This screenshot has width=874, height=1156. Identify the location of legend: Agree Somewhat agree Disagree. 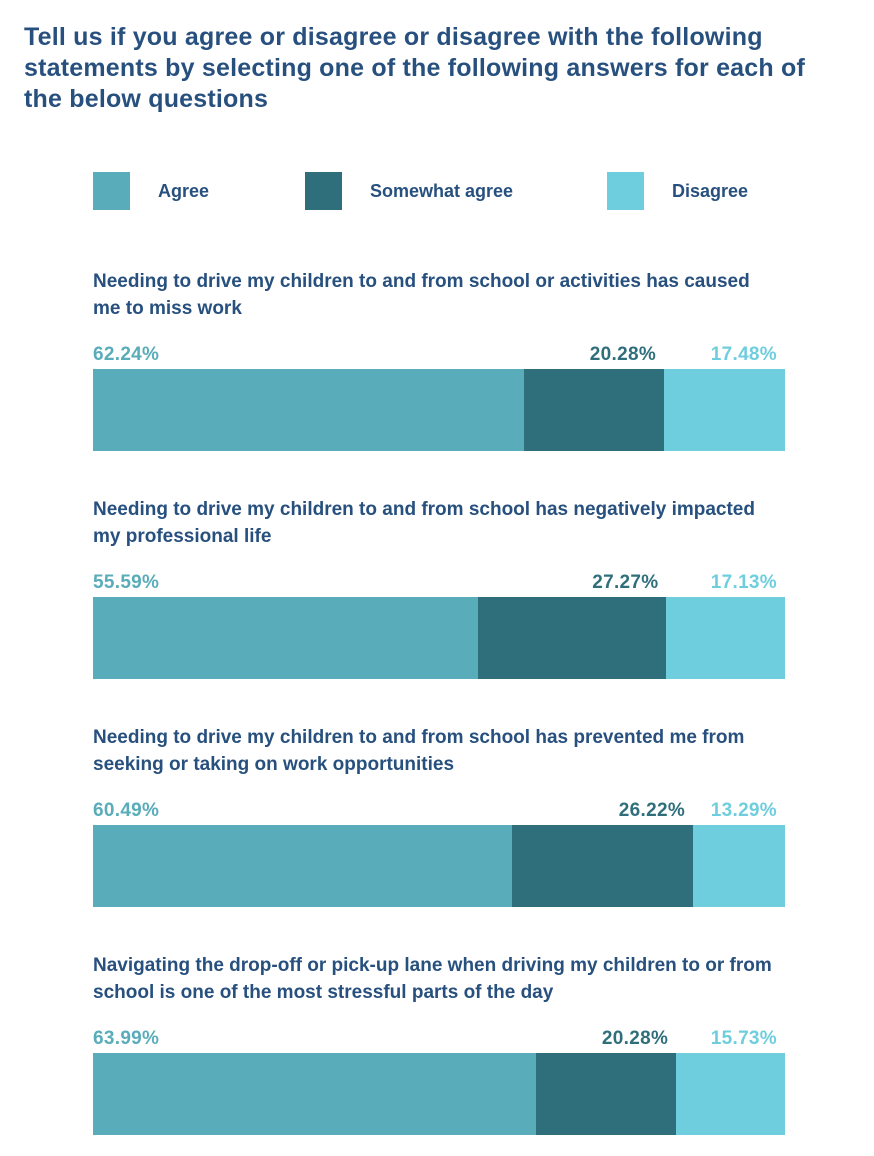
(483, 191).